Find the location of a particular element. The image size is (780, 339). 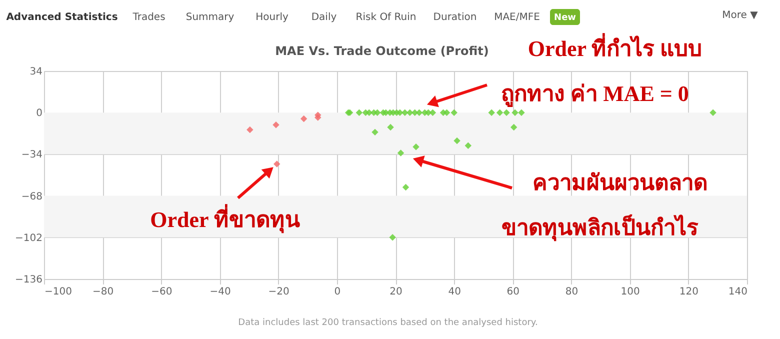

x-tick-label: 120 is located at coordinates (688, 292).